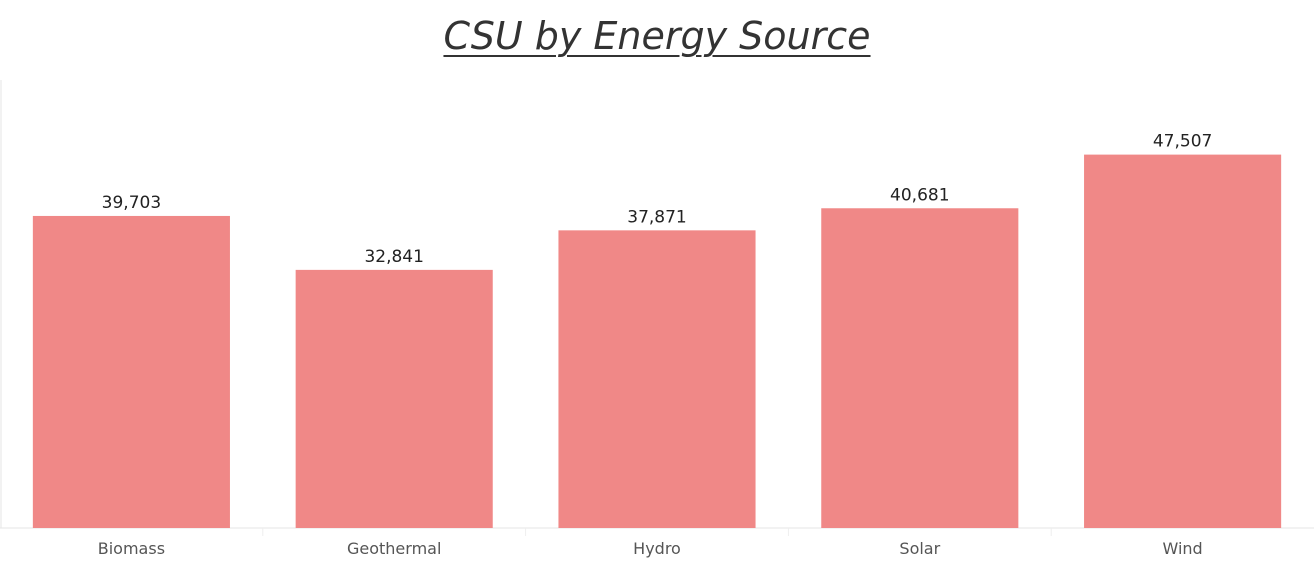  What do you see at coordinates (131, 371) in the screenshot?
I see `bar-biomass` at bounding box center [131, 371].